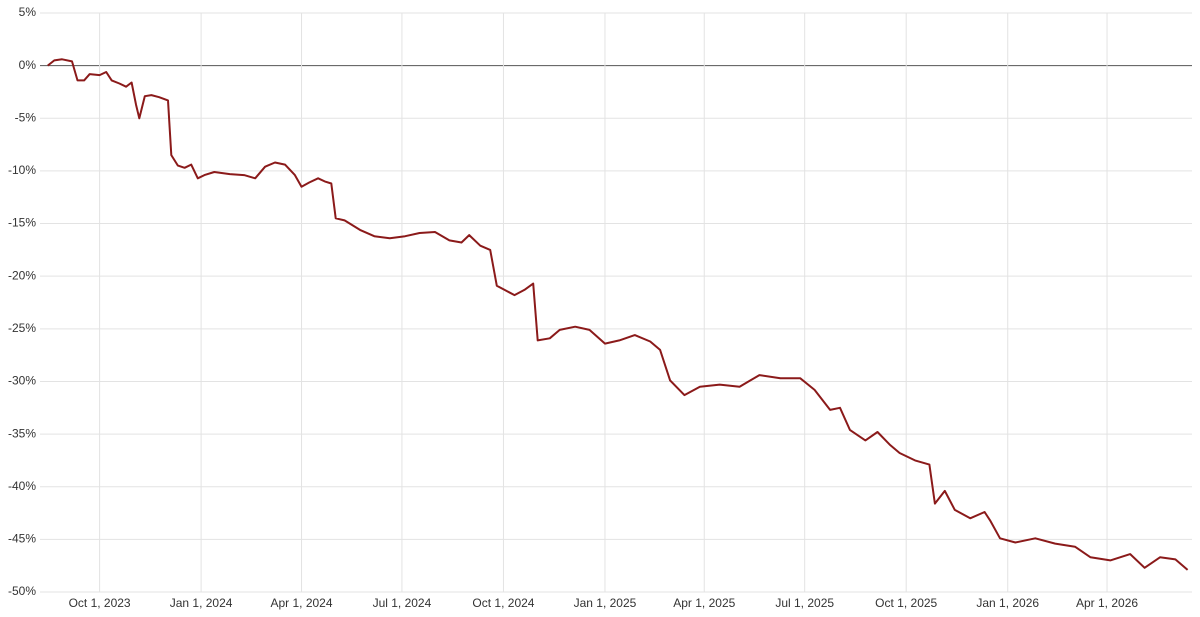 The height and width of the screenshot is (617, 1200). Describe the element at coordinates (22, 486) in the screenshot. I see `y-tick-label: -40%` at that location.